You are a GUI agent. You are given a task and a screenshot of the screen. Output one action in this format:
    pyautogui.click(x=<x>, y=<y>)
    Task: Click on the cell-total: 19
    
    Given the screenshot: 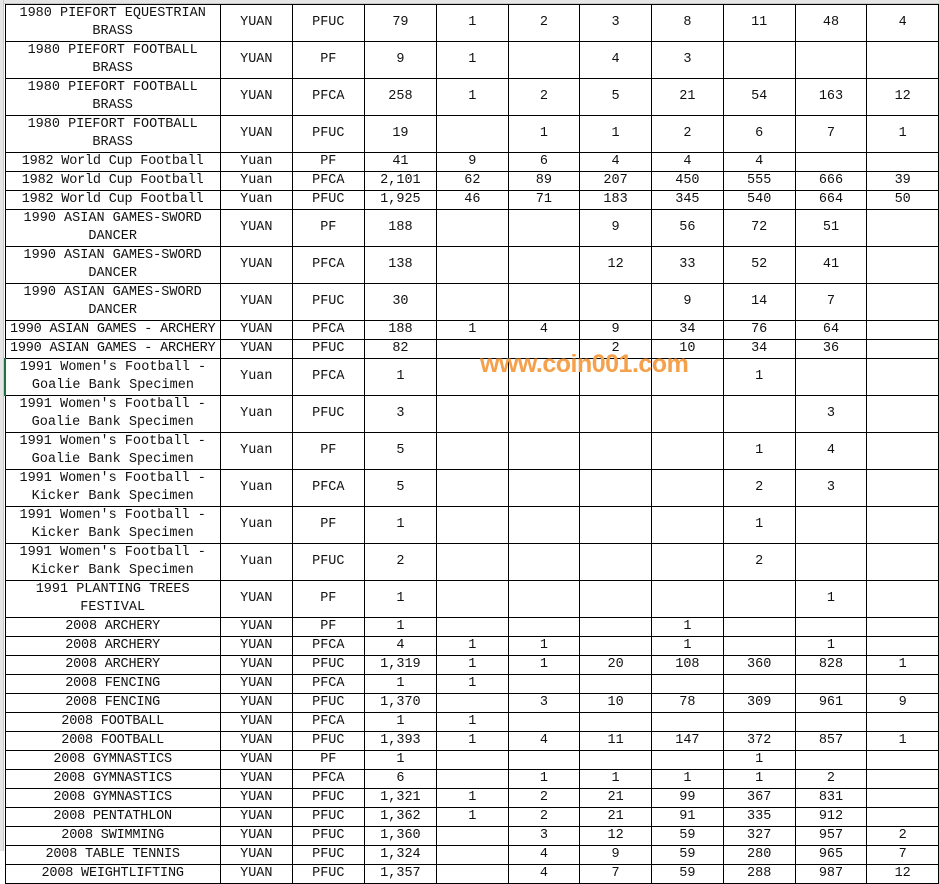 What is the action you would take?
    pyautogui.click(x=400, y=134)
    